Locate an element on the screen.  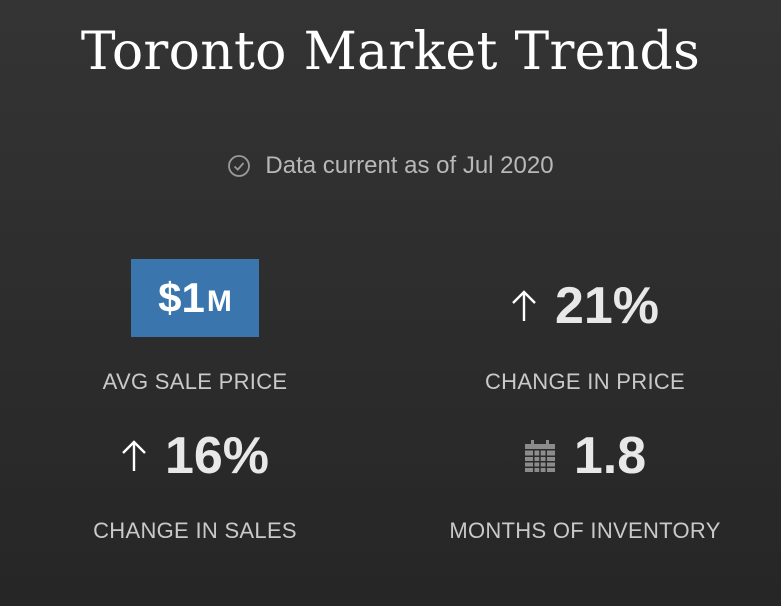
avg-sale-price-label: AVG SALE PRICE is located at coordinates (195, 381).